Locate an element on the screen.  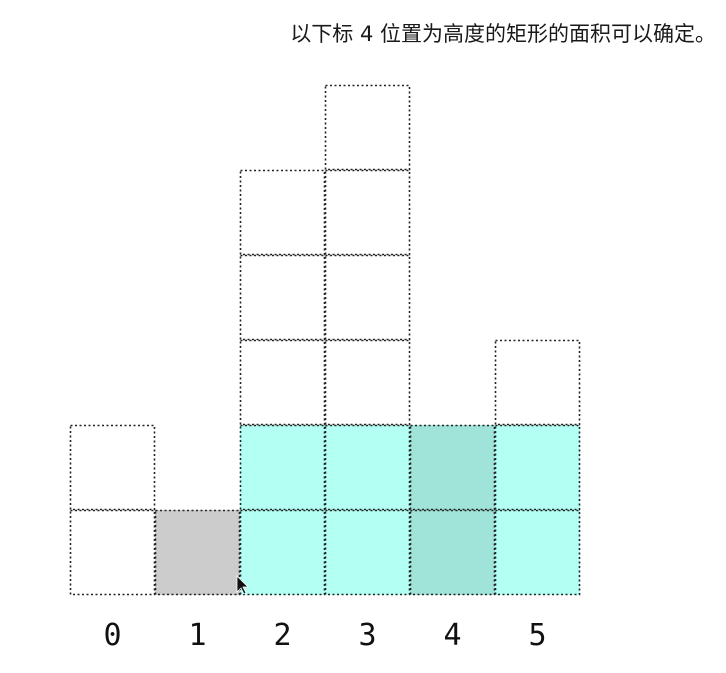
mouse-cursor-icon is located at coordinates (242, 585).